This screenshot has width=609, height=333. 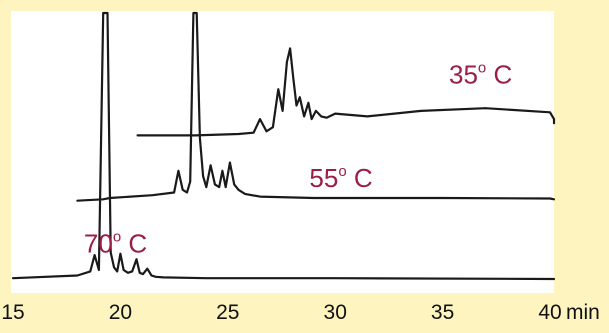 I want to click on x-tick-label-25: 25, so click(x=227, y=312).